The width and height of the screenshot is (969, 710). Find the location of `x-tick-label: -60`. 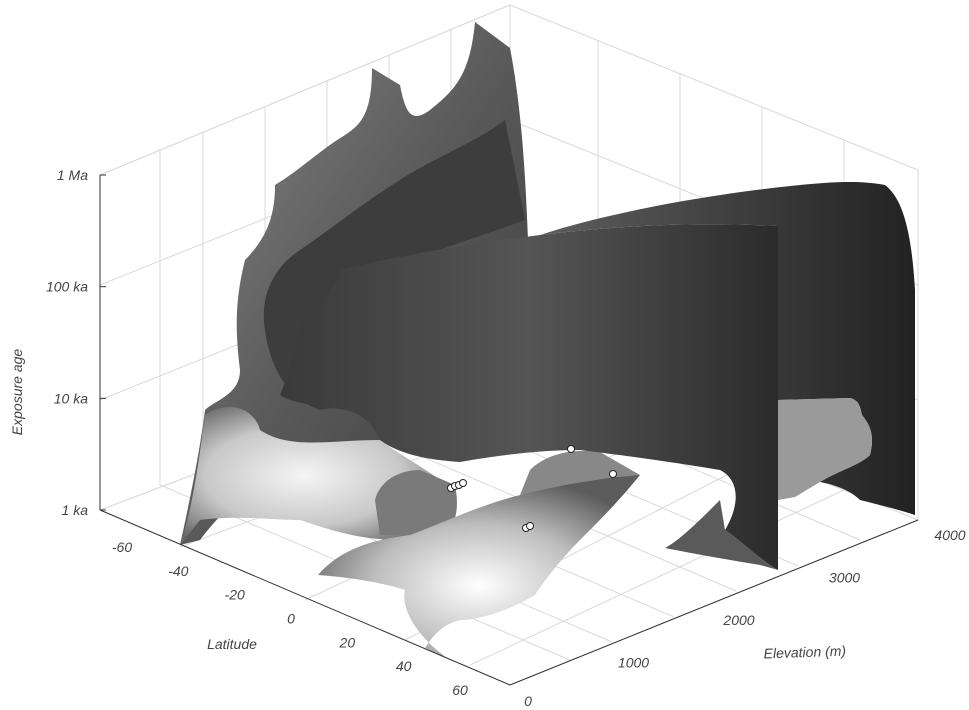

x-tick-label: -60 is located at coordinates (122, 547).